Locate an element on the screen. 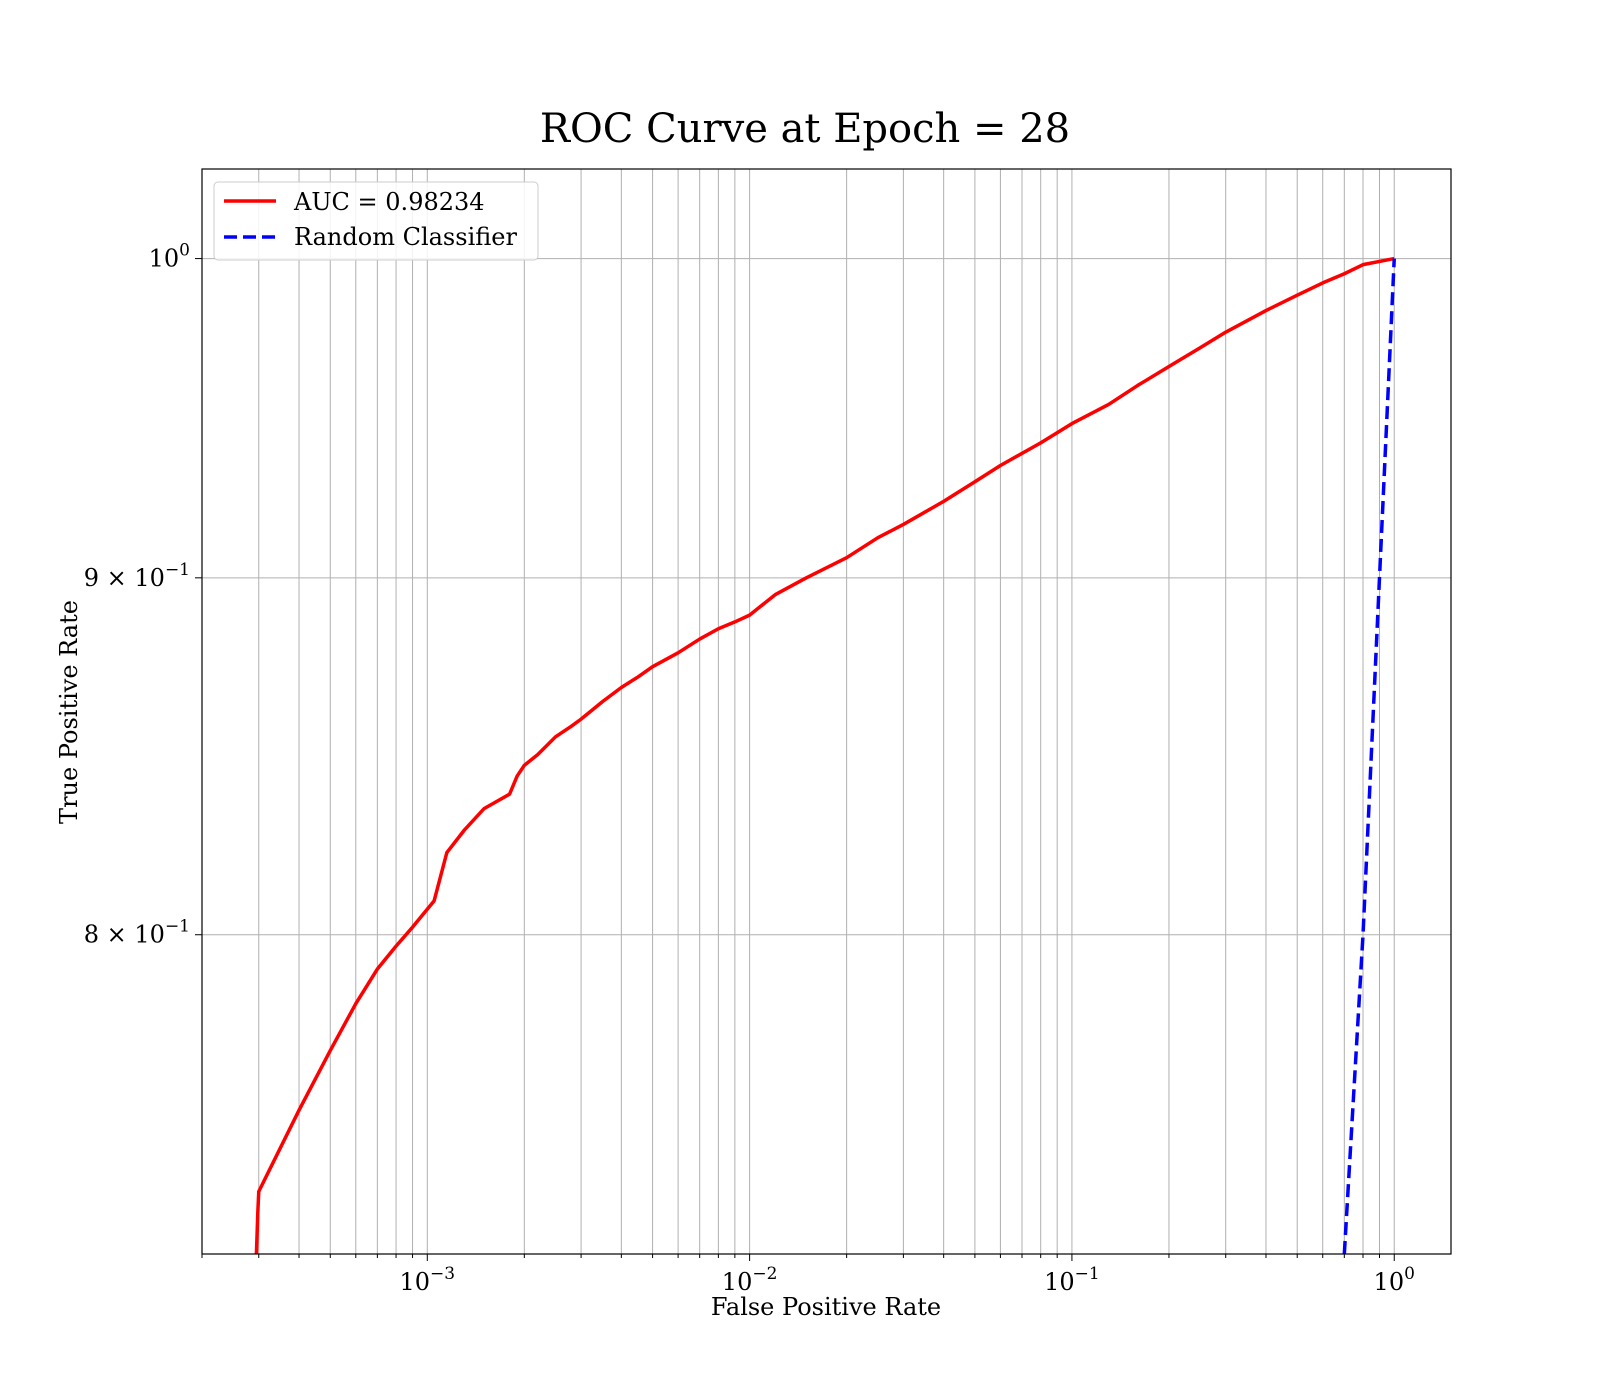 This screenshot has width=1600, height=1400. x-axis-label: False Positive Rate is located at coordinates (826, 1307).